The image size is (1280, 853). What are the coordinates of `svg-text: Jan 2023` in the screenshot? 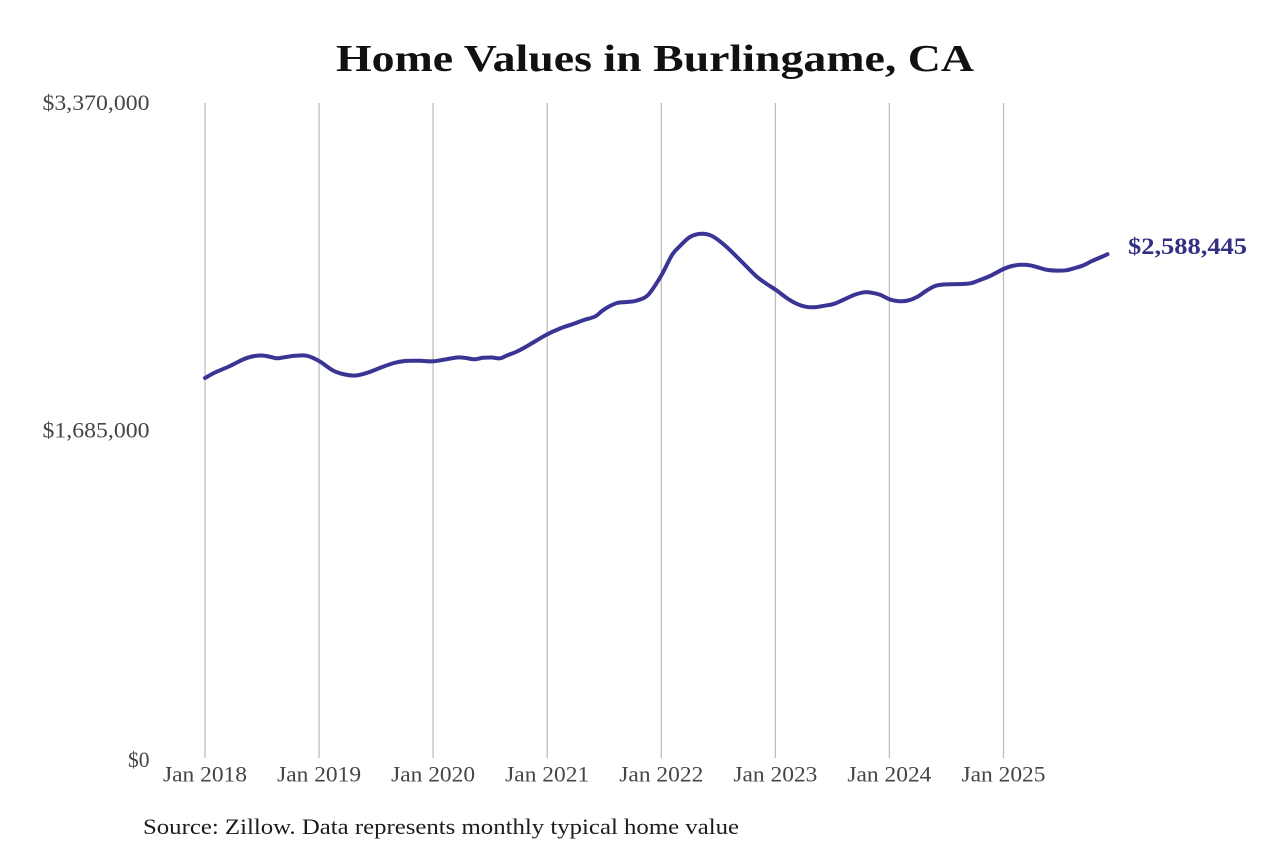 It's located at (775, 774).